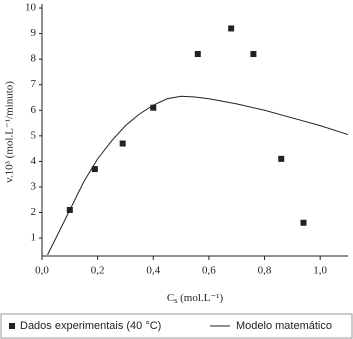  I want to click on y-tick-label: 6, so click(34, 110).